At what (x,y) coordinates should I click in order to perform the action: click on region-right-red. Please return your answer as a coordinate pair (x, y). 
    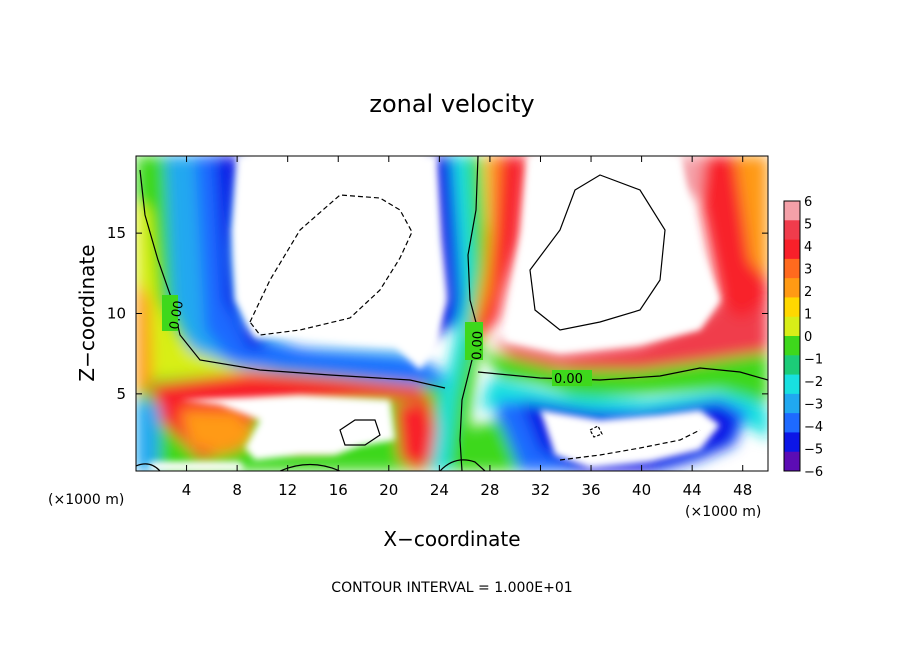
    Looking at the image, I should click on (629, 333).